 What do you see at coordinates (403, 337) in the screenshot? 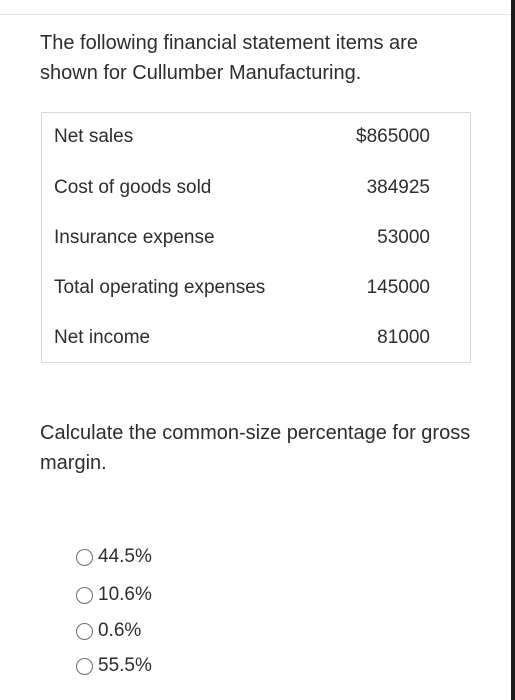
I see `row-value: 81000` at bounding box center [403, 337].